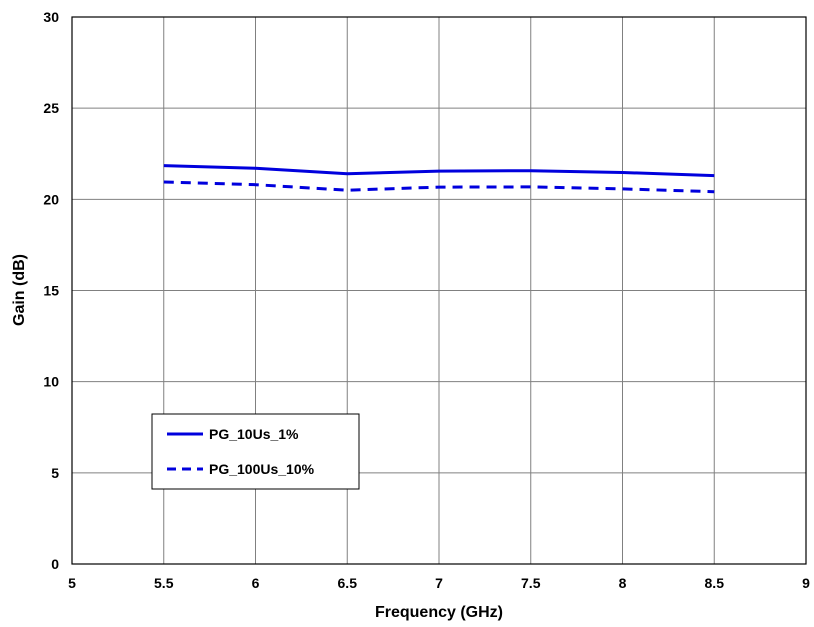 The image size is (814, 627). I want to click on y-tick-label: 20, so click(51, 199).